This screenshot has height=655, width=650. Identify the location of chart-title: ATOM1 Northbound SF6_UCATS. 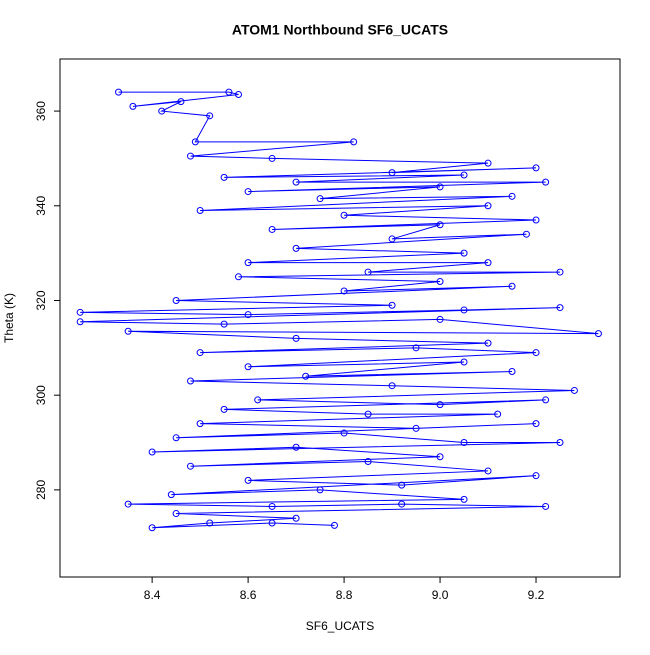
(340, 30).